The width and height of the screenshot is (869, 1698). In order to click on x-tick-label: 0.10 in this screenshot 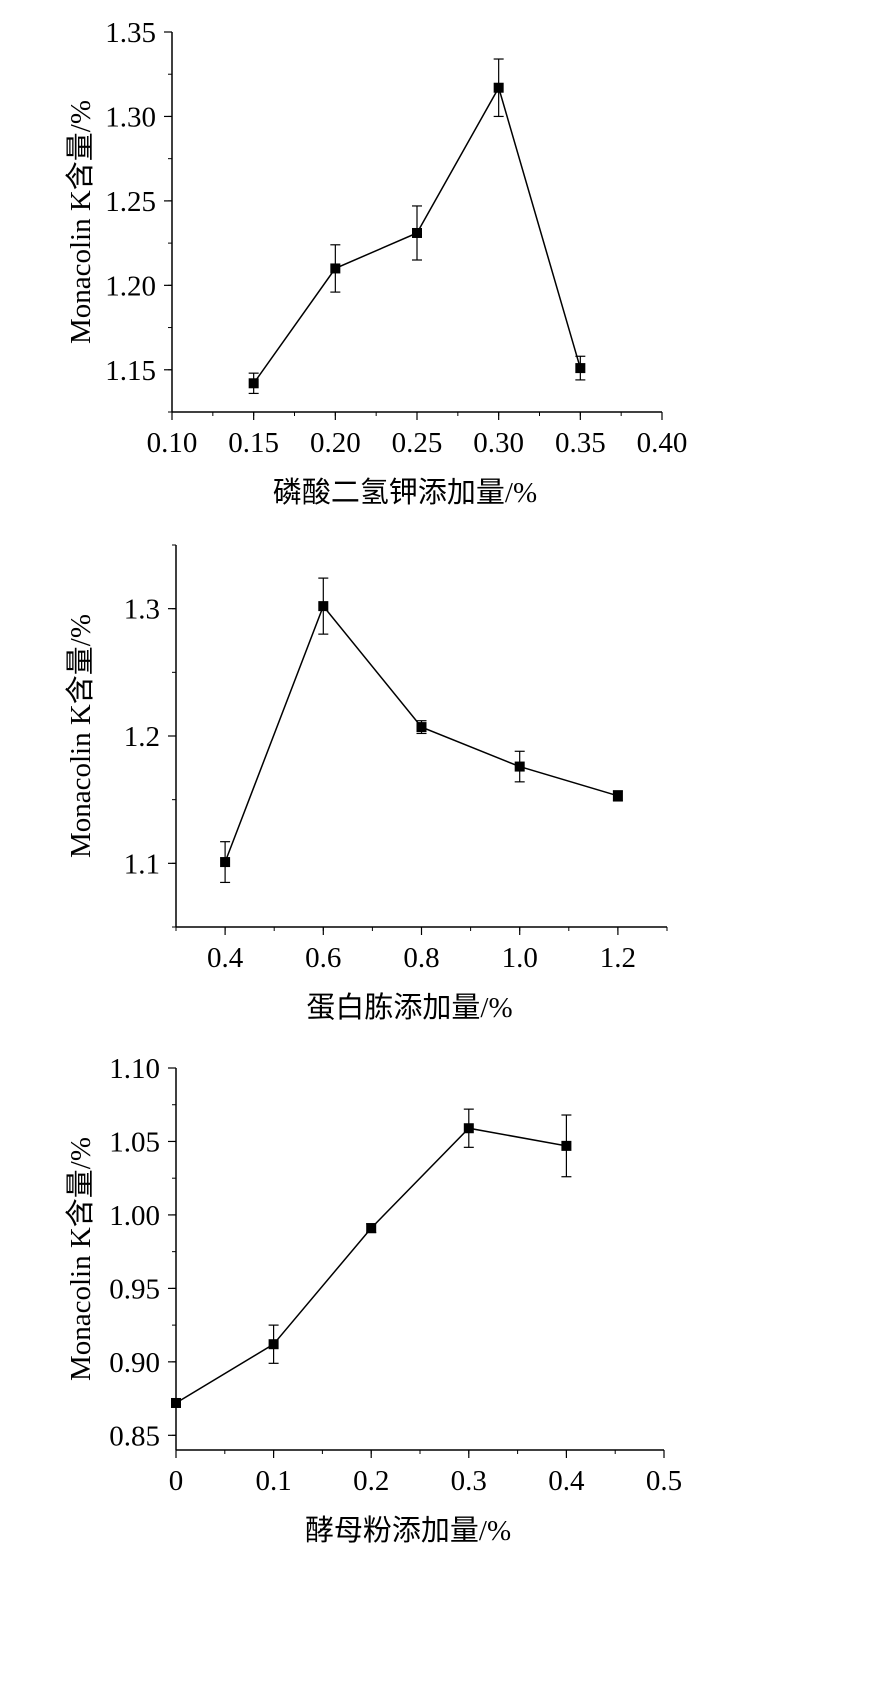, I will do `click(172, 443)`.